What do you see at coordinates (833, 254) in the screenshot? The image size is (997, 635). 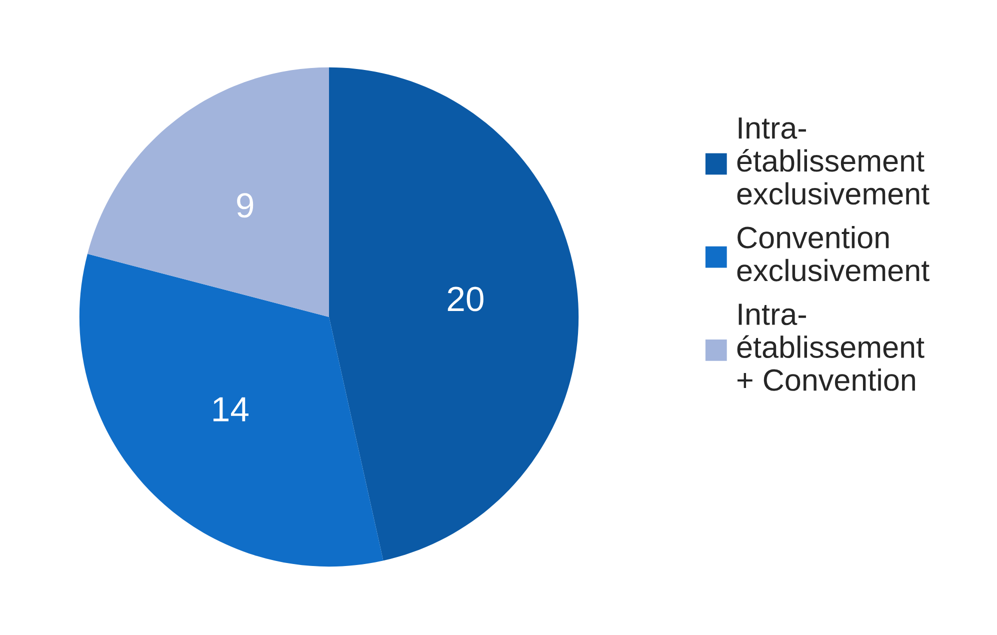 I see `legend-label: Convention exclusivement` at bounding box center [833, 254].